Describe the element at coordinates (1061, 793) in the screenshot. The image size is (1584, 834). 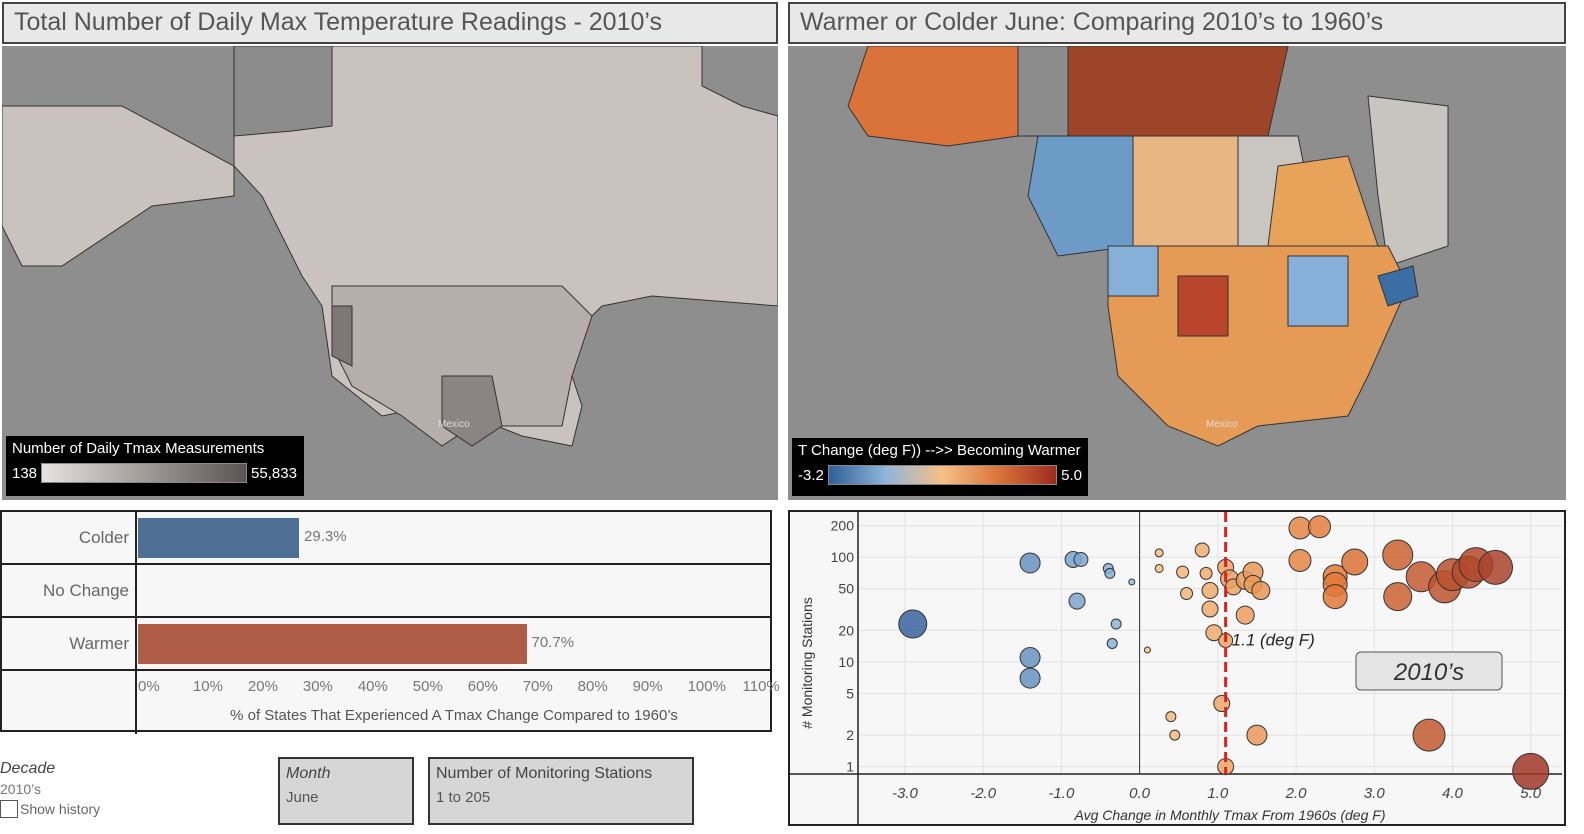
I see `x-tick-label: -1.0` at that location.